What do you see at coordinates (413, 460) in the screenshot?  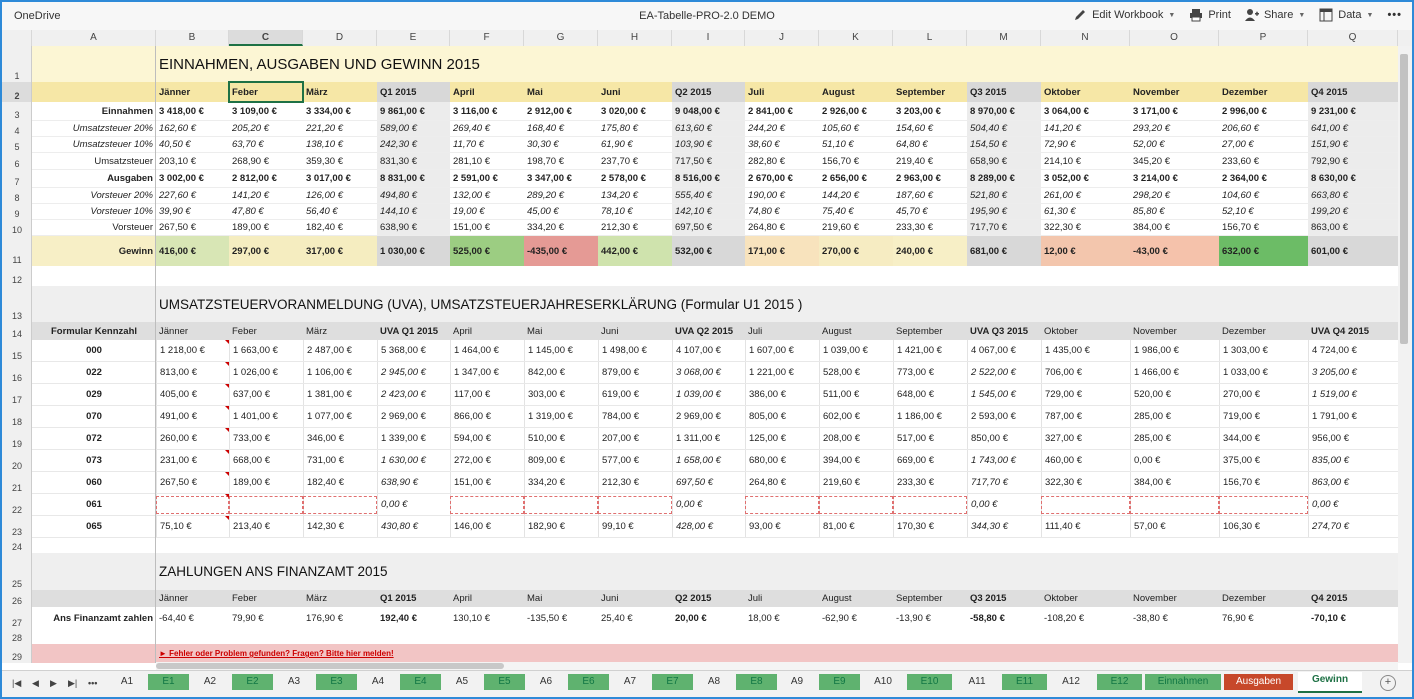 I see `uva-value-cell: 1 630,00 €` at bounding box center [413, 460].